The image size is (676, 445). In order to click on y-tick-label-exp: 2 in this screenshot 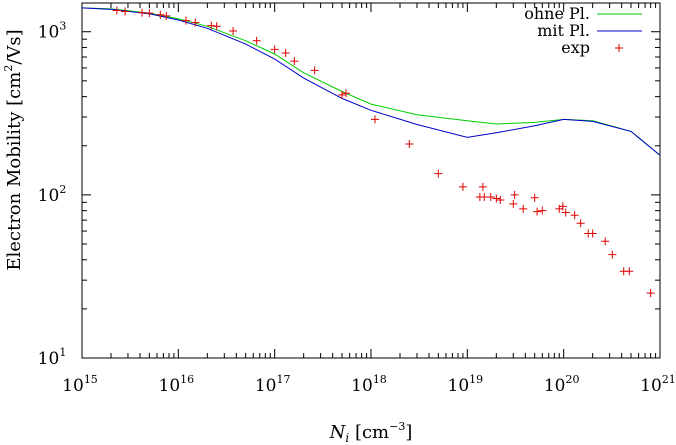, I will do `click(62, 189)`.